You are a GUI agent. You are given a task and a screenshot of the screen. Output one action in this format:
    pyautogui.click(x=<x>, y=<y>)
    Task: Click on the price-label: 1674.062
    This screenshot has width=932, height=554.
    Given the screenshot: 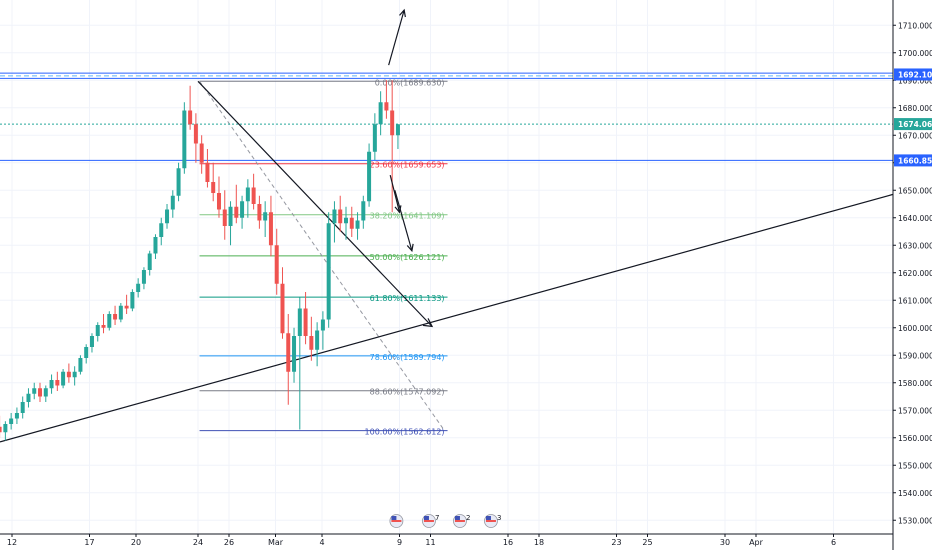 What is the action you would take?
    pyautogui.click(x=915, y=124)
    